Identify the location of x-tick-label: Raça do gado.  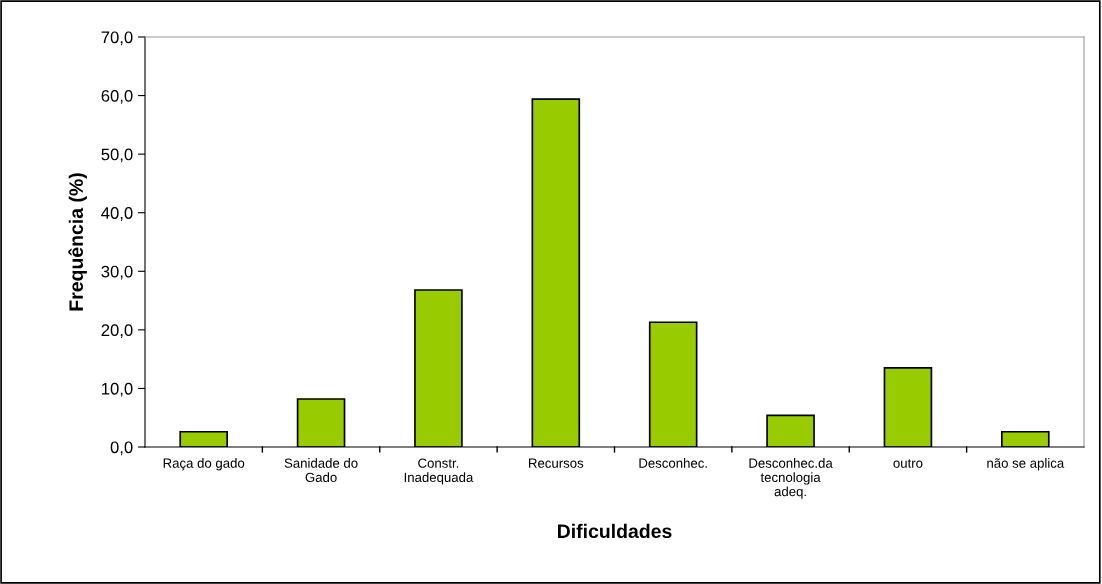
(204, 464).